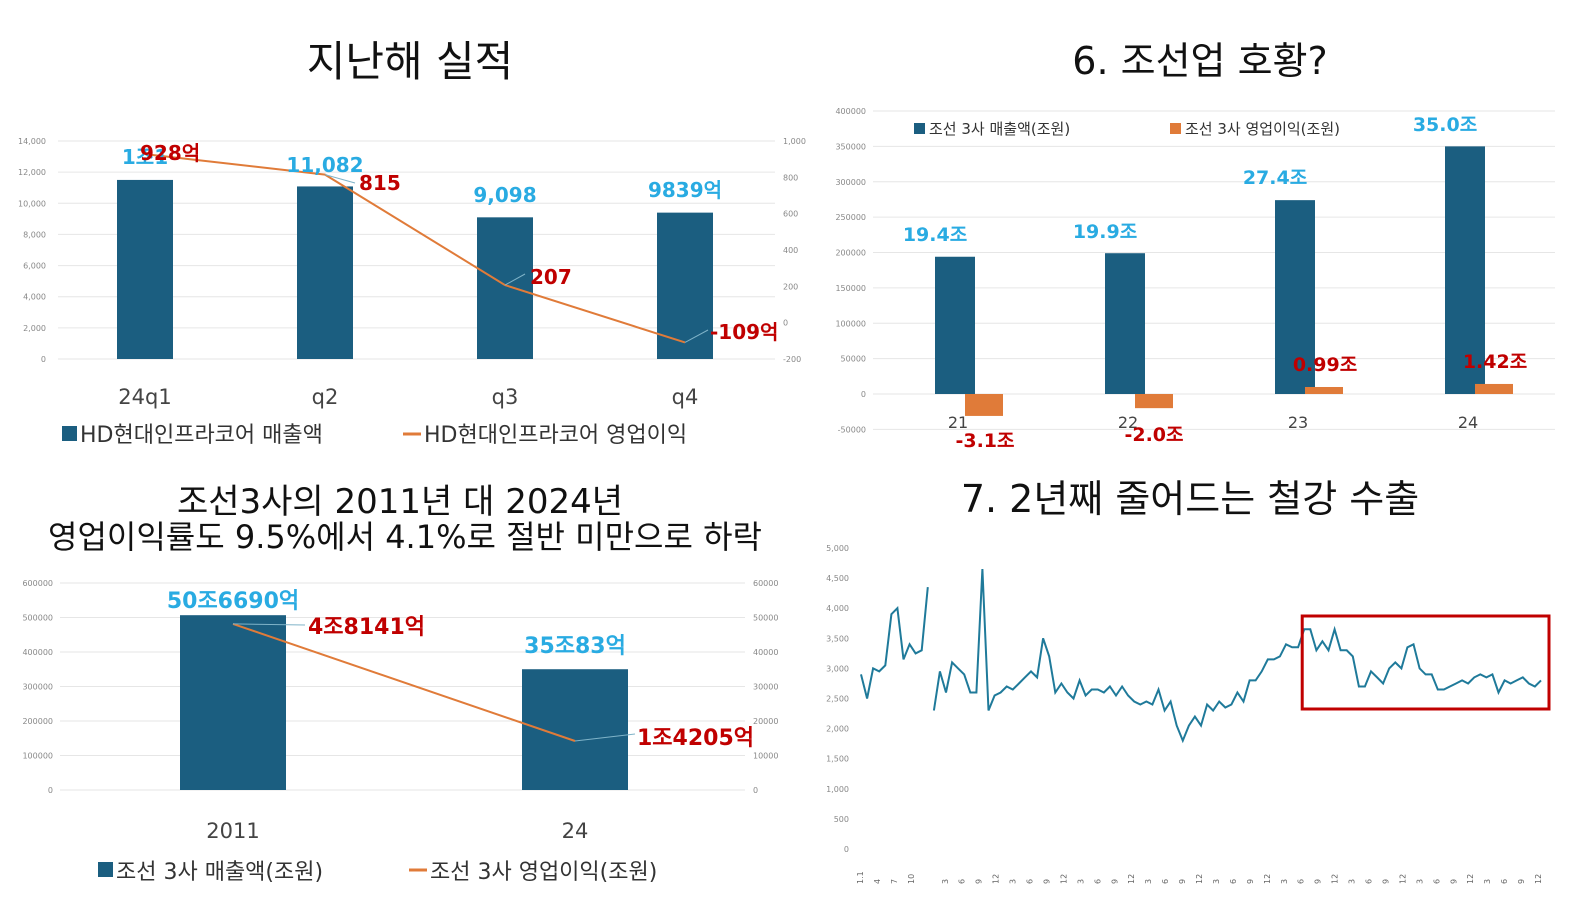  What do you see at coordinates (894, 881) in the screenshot?
I see `x-tick-label: 7` at bounding box center [894, 881].